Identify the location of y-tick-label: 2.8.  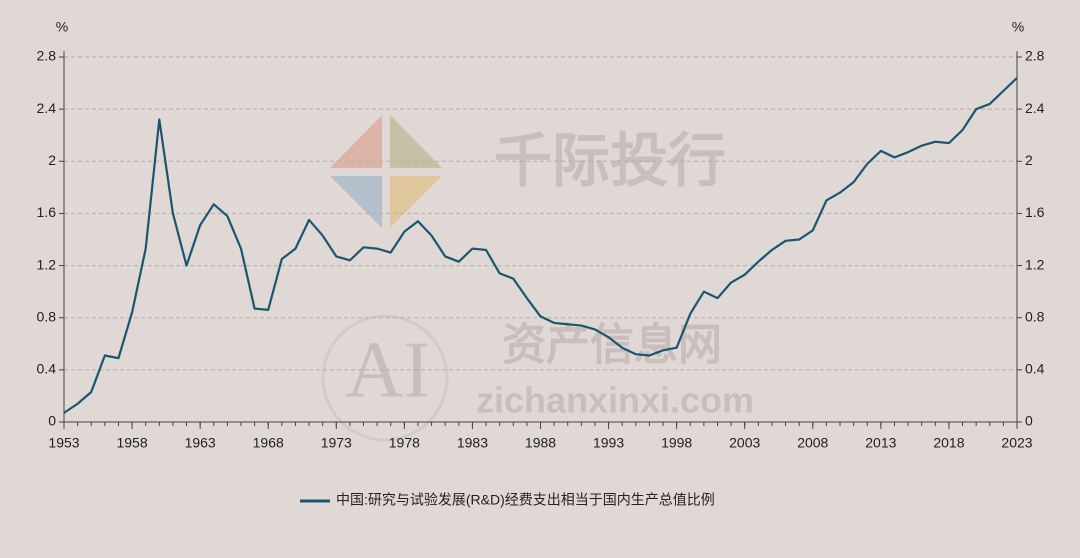
(47, 56).